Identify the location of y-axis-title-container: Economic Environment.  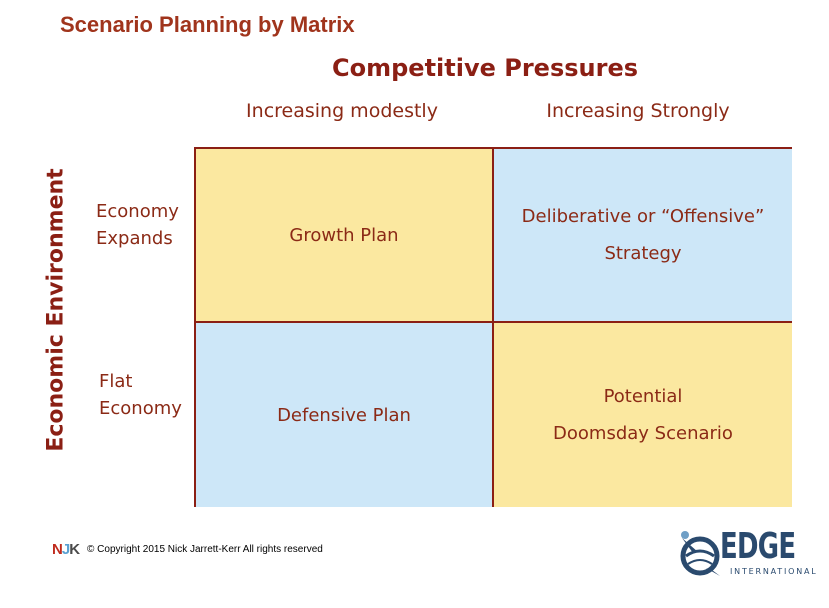
(56, 310).